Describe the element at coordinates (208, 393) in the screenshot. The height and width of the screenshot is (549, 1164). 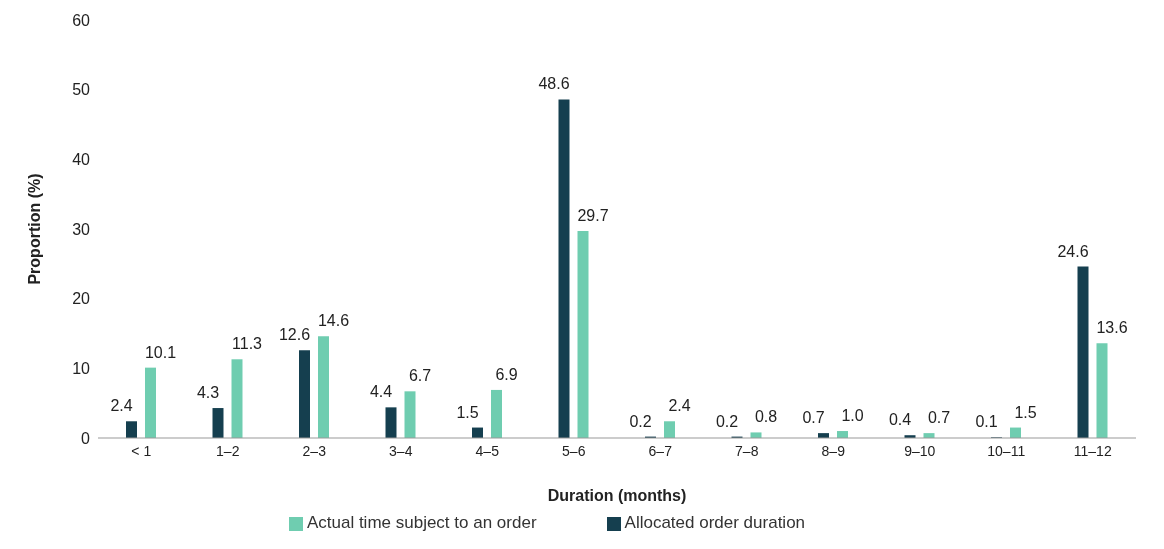
I see `data-label: 4.3` at that location.